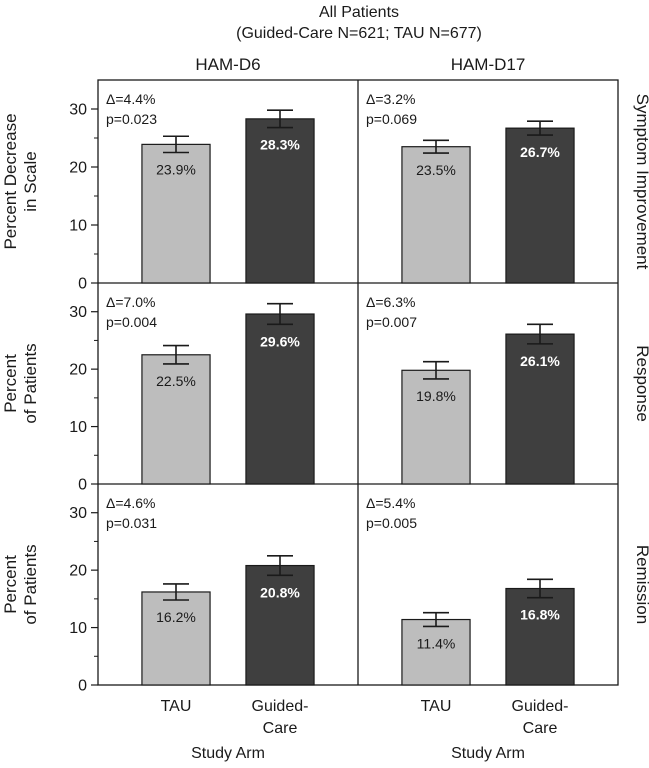  Describe the element at coordinates (228, 753) in the screenshot. I see `x-axis-title-1: Study Arm` at that location.